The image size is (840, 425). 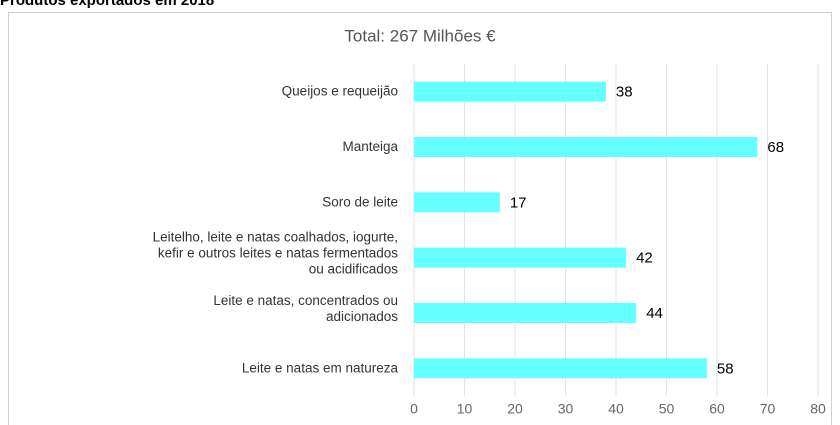 I want to click on x-tick-label: 20, so click(x=515, y=409).